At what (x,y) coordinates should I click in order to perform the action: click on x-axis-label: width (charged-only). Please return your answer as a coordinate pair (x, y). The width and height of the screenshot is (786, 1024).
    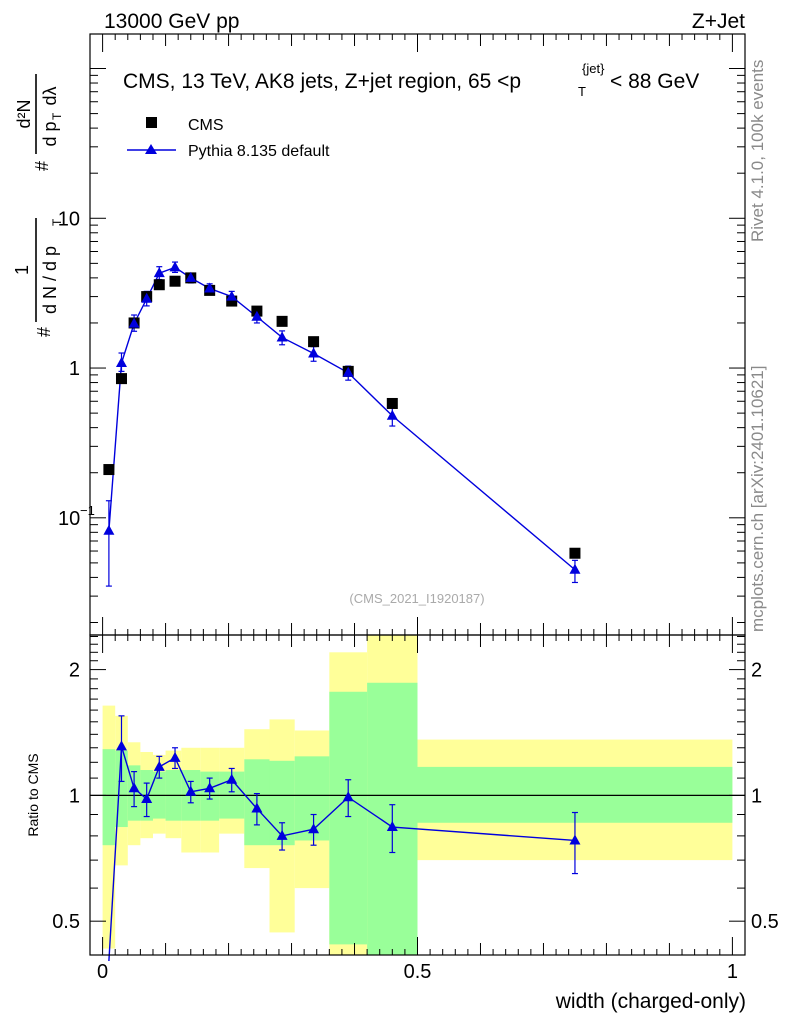
    Looking at the image, I should click on (650, 1001).